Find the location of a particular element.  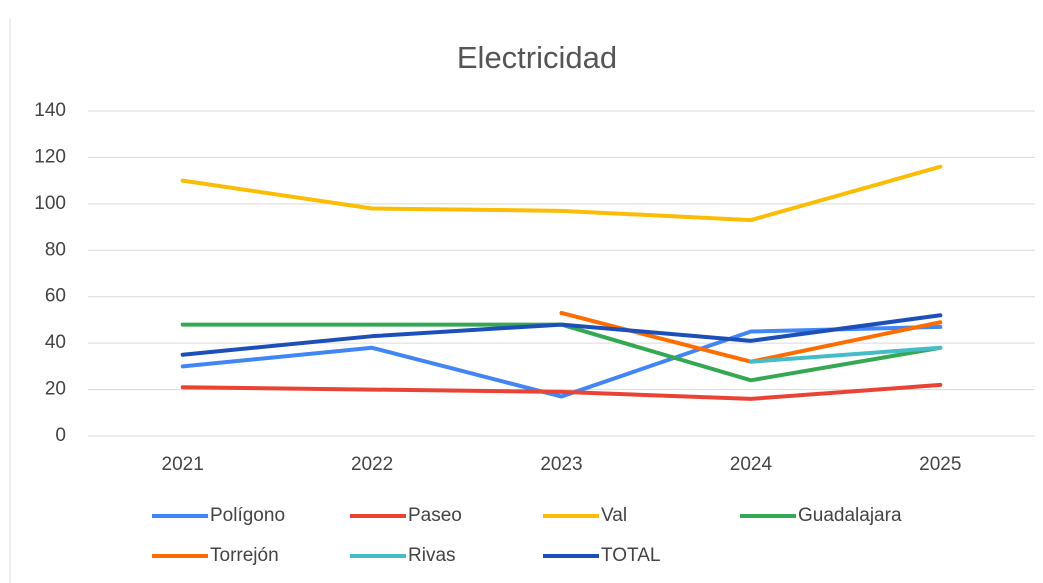

y-tick-label: 80 is located at coordinates (55, 249).